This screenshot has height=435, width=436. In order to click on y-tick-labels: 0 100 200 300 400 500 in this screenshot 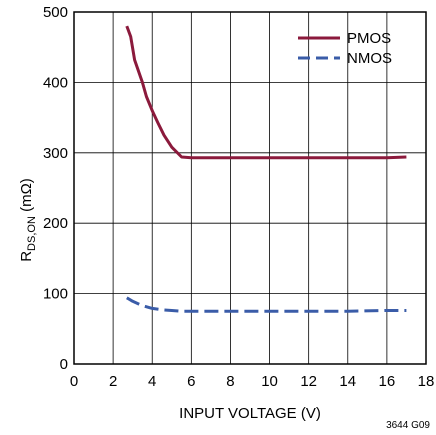, I will do `click(55, 188)`.